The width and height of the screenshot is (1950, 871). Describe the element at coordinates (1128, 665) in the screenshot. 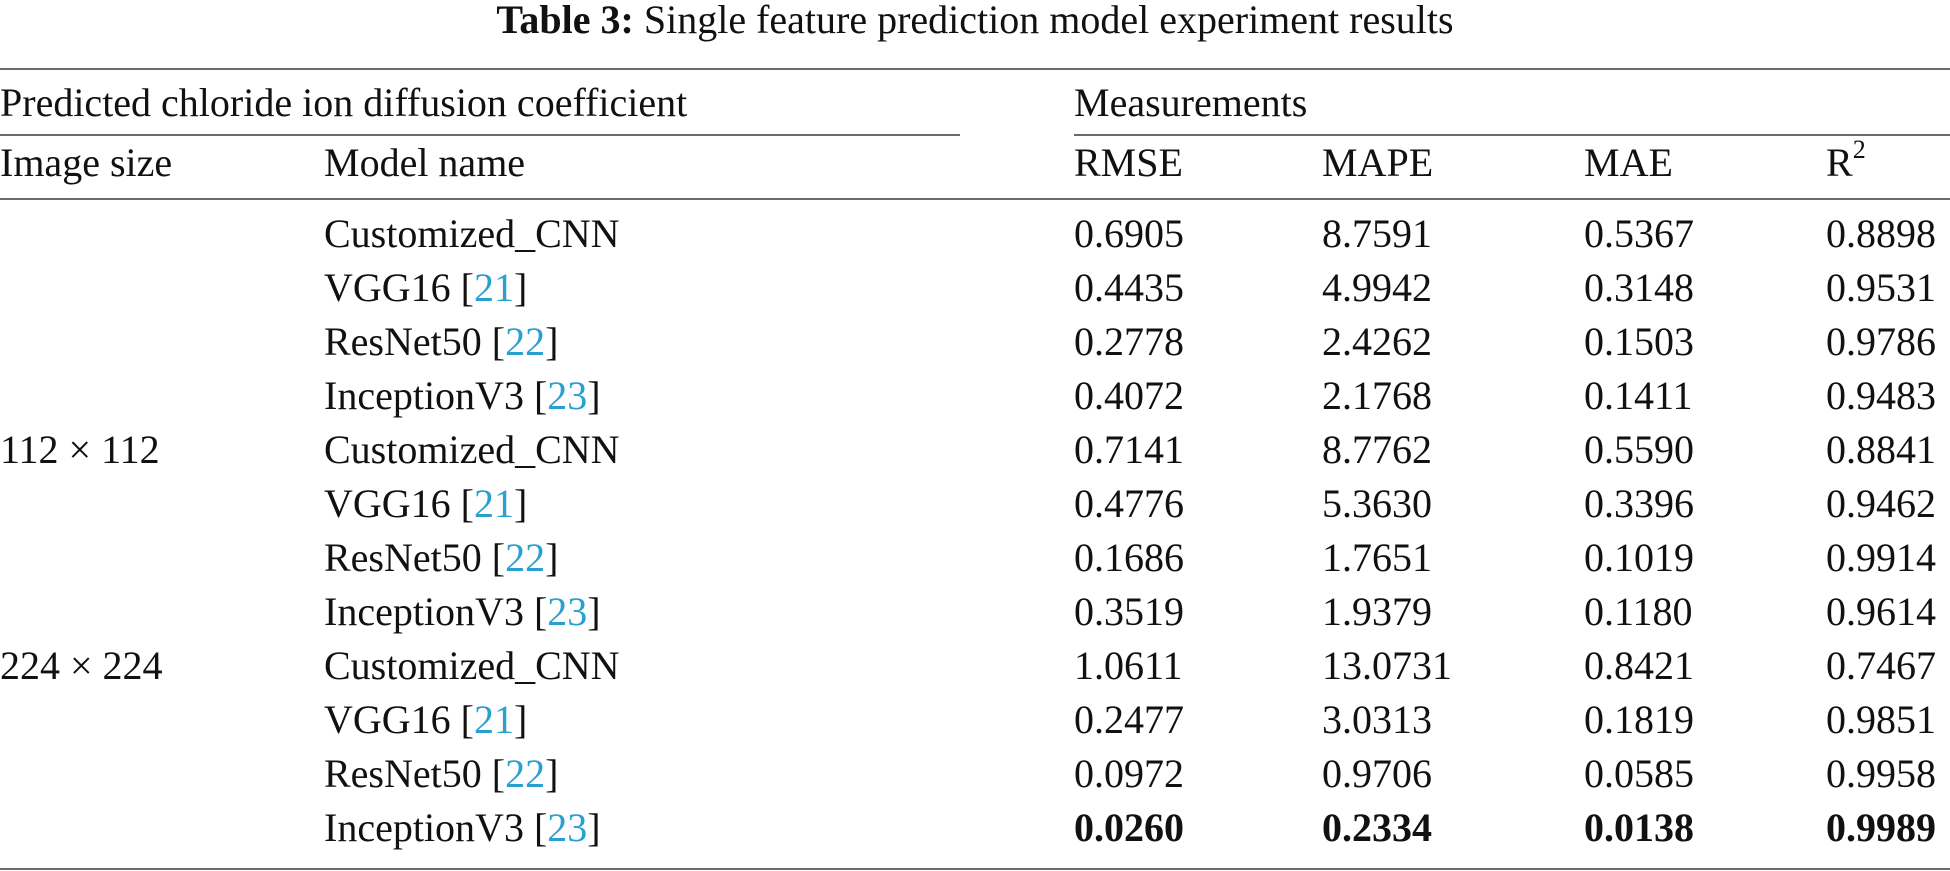

I see `cell-rmse: 1.0611` at that location.